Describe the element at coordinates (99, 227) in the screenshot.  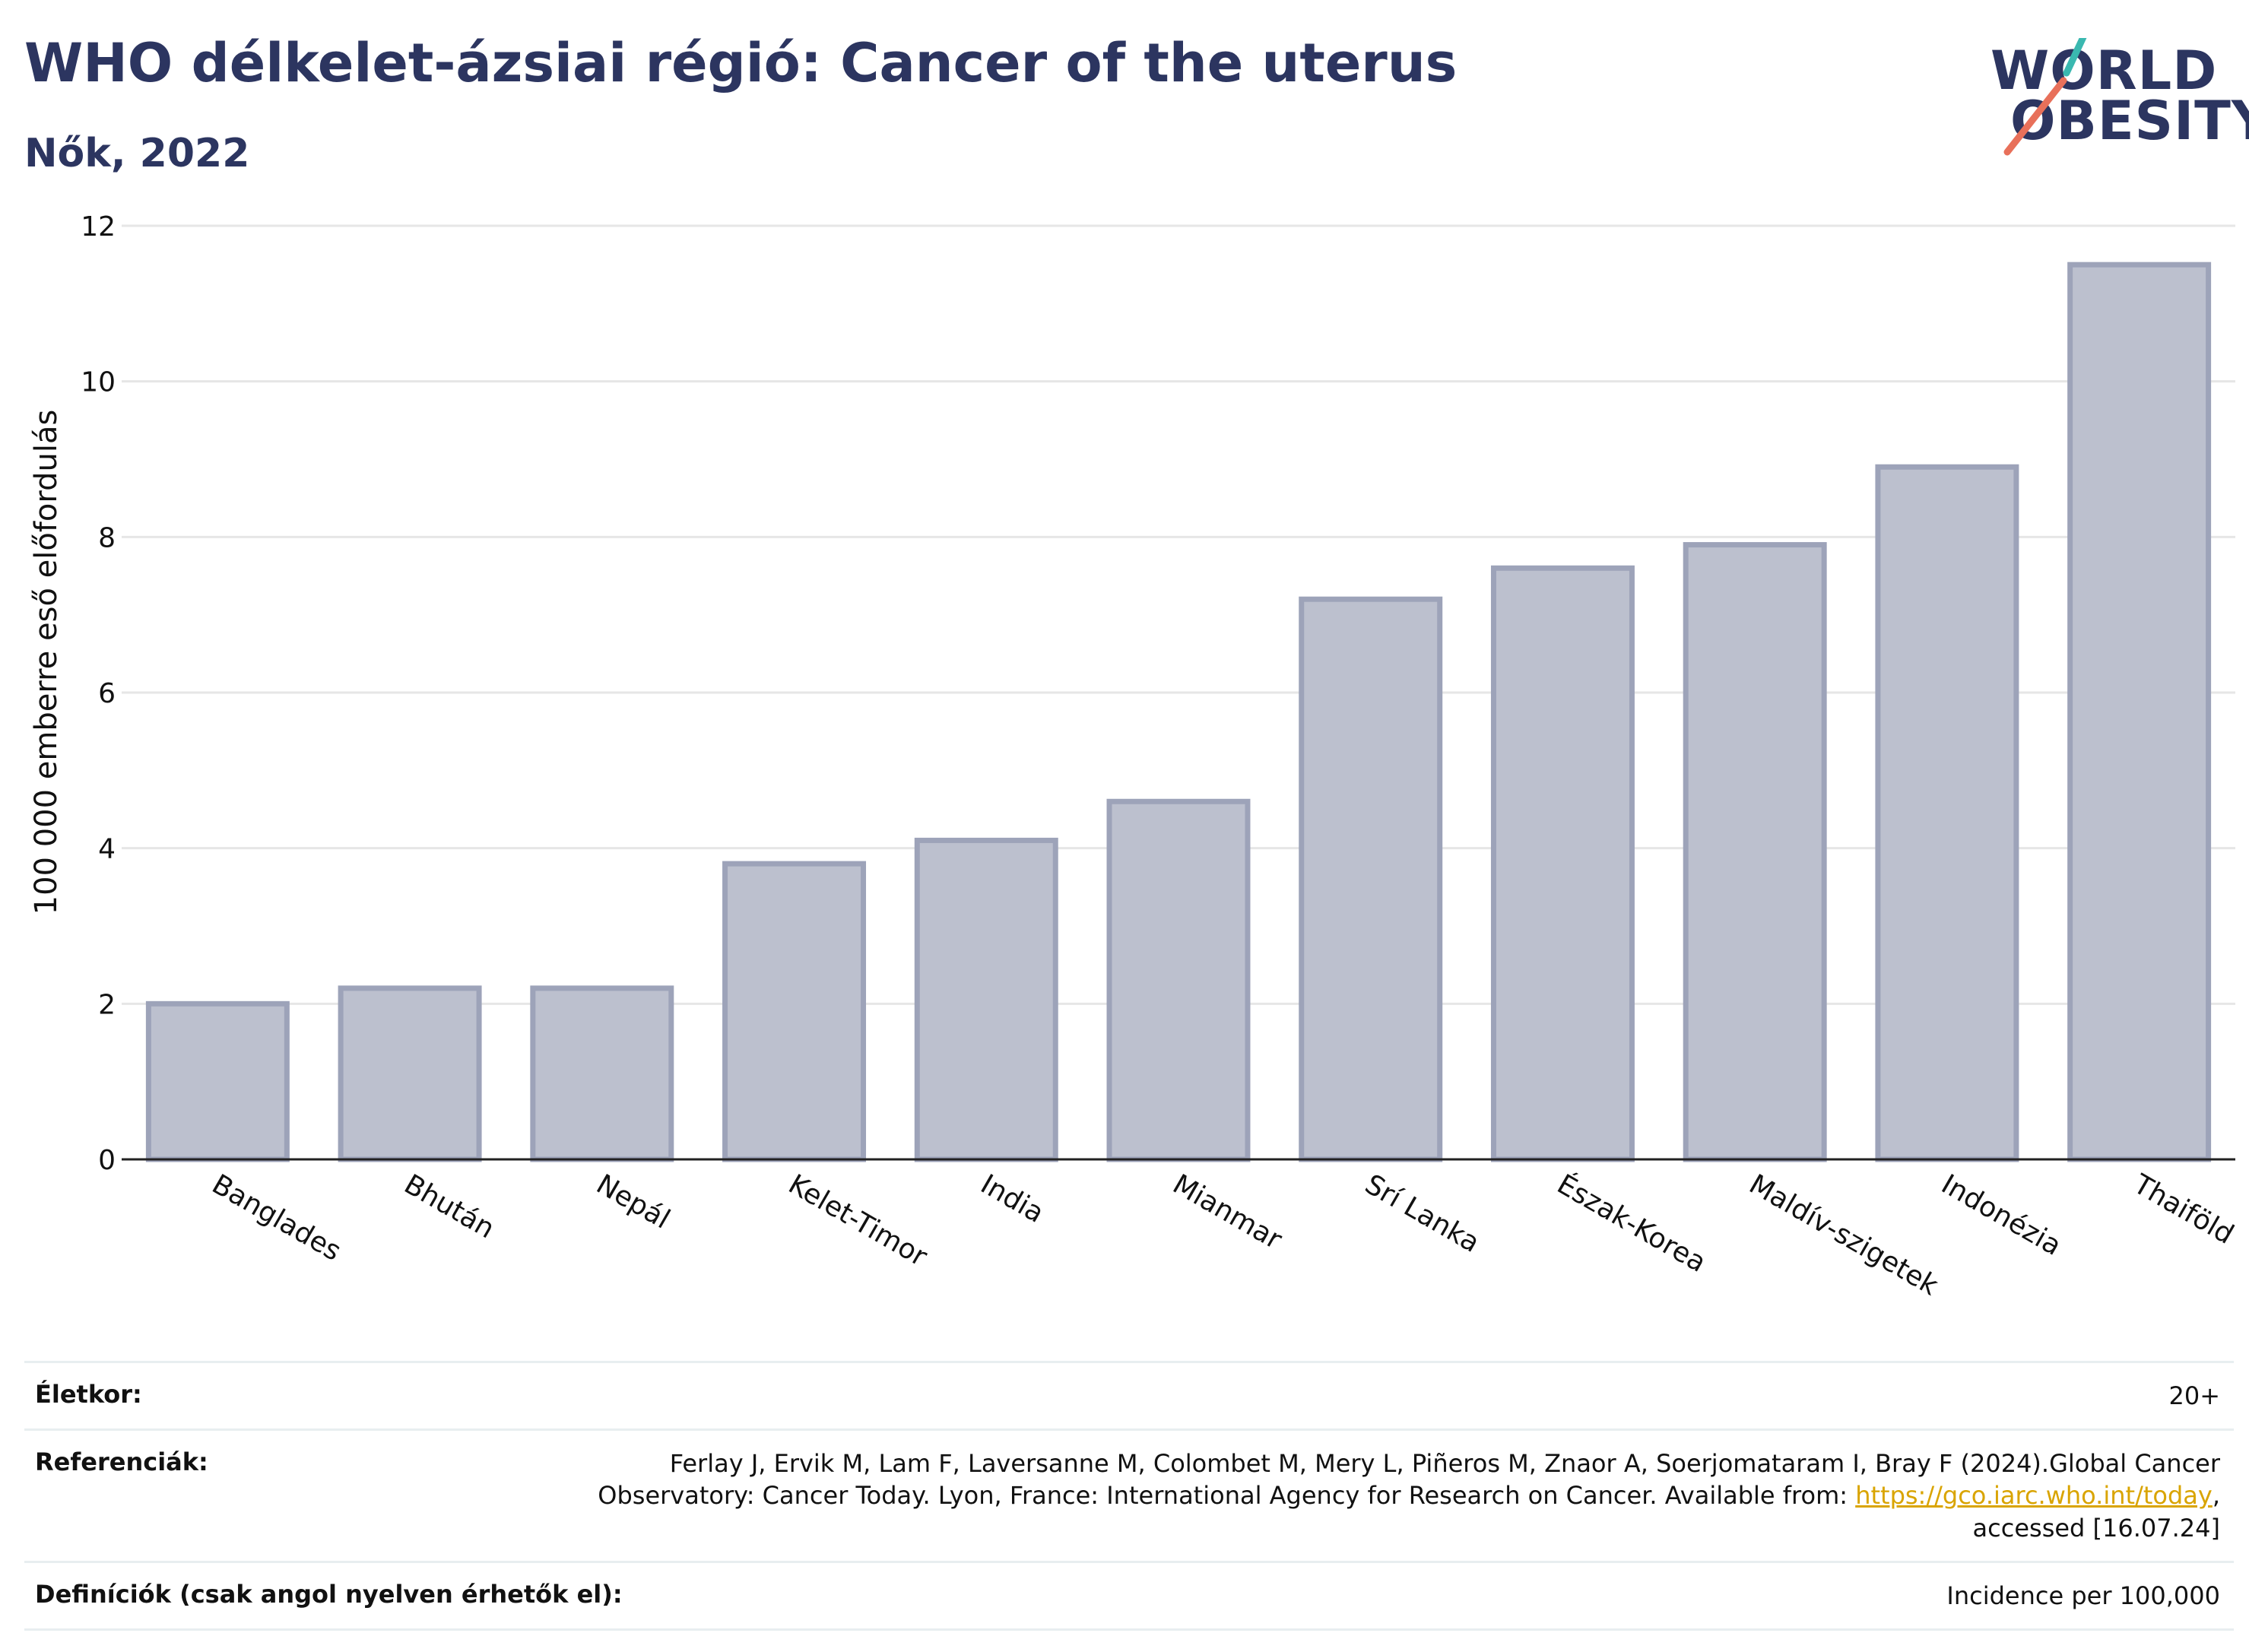
I see `y-tick-label: 12` at that location.